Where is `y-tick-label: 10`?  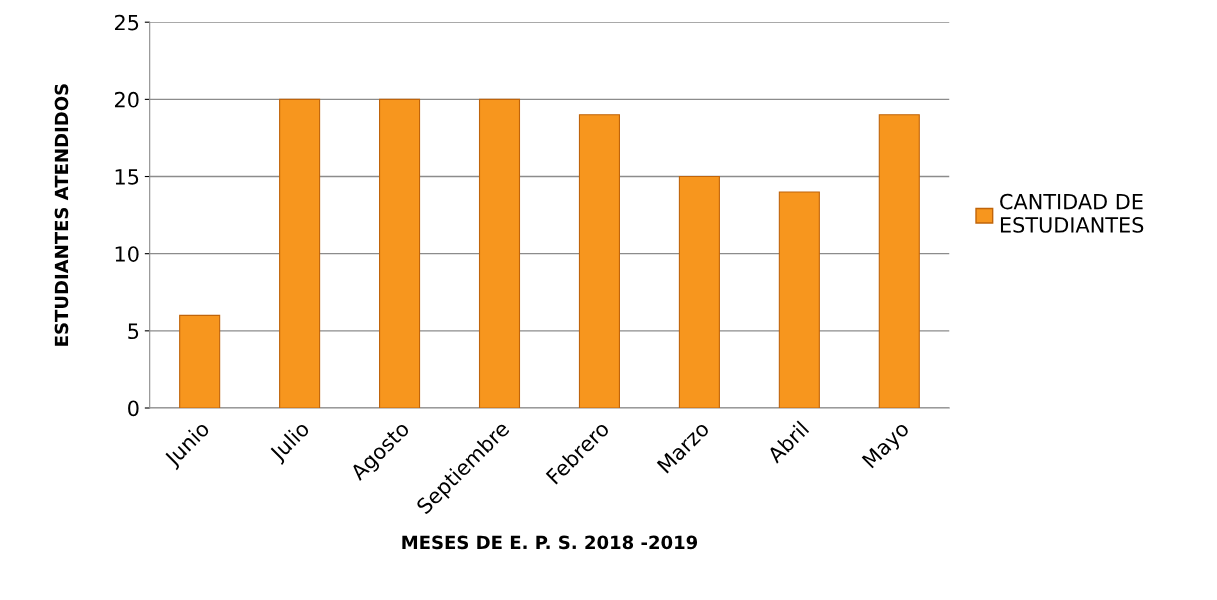
y-tick-label: 10 is located at coordinates (127, 254).